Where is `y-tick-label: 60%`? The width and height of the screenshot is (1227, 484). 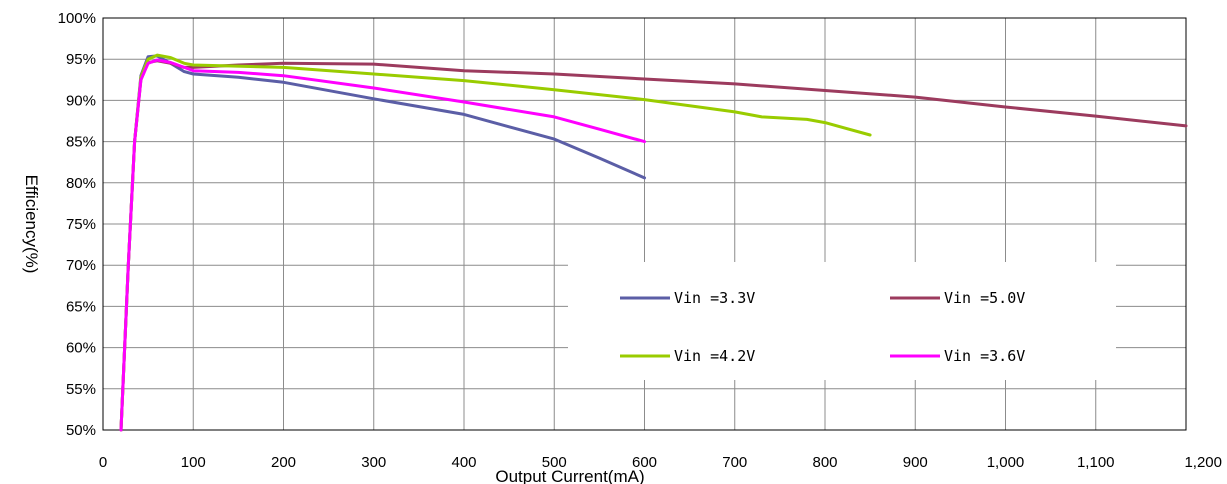
y-tick-label: 60% is located at coordinates (81, 348).